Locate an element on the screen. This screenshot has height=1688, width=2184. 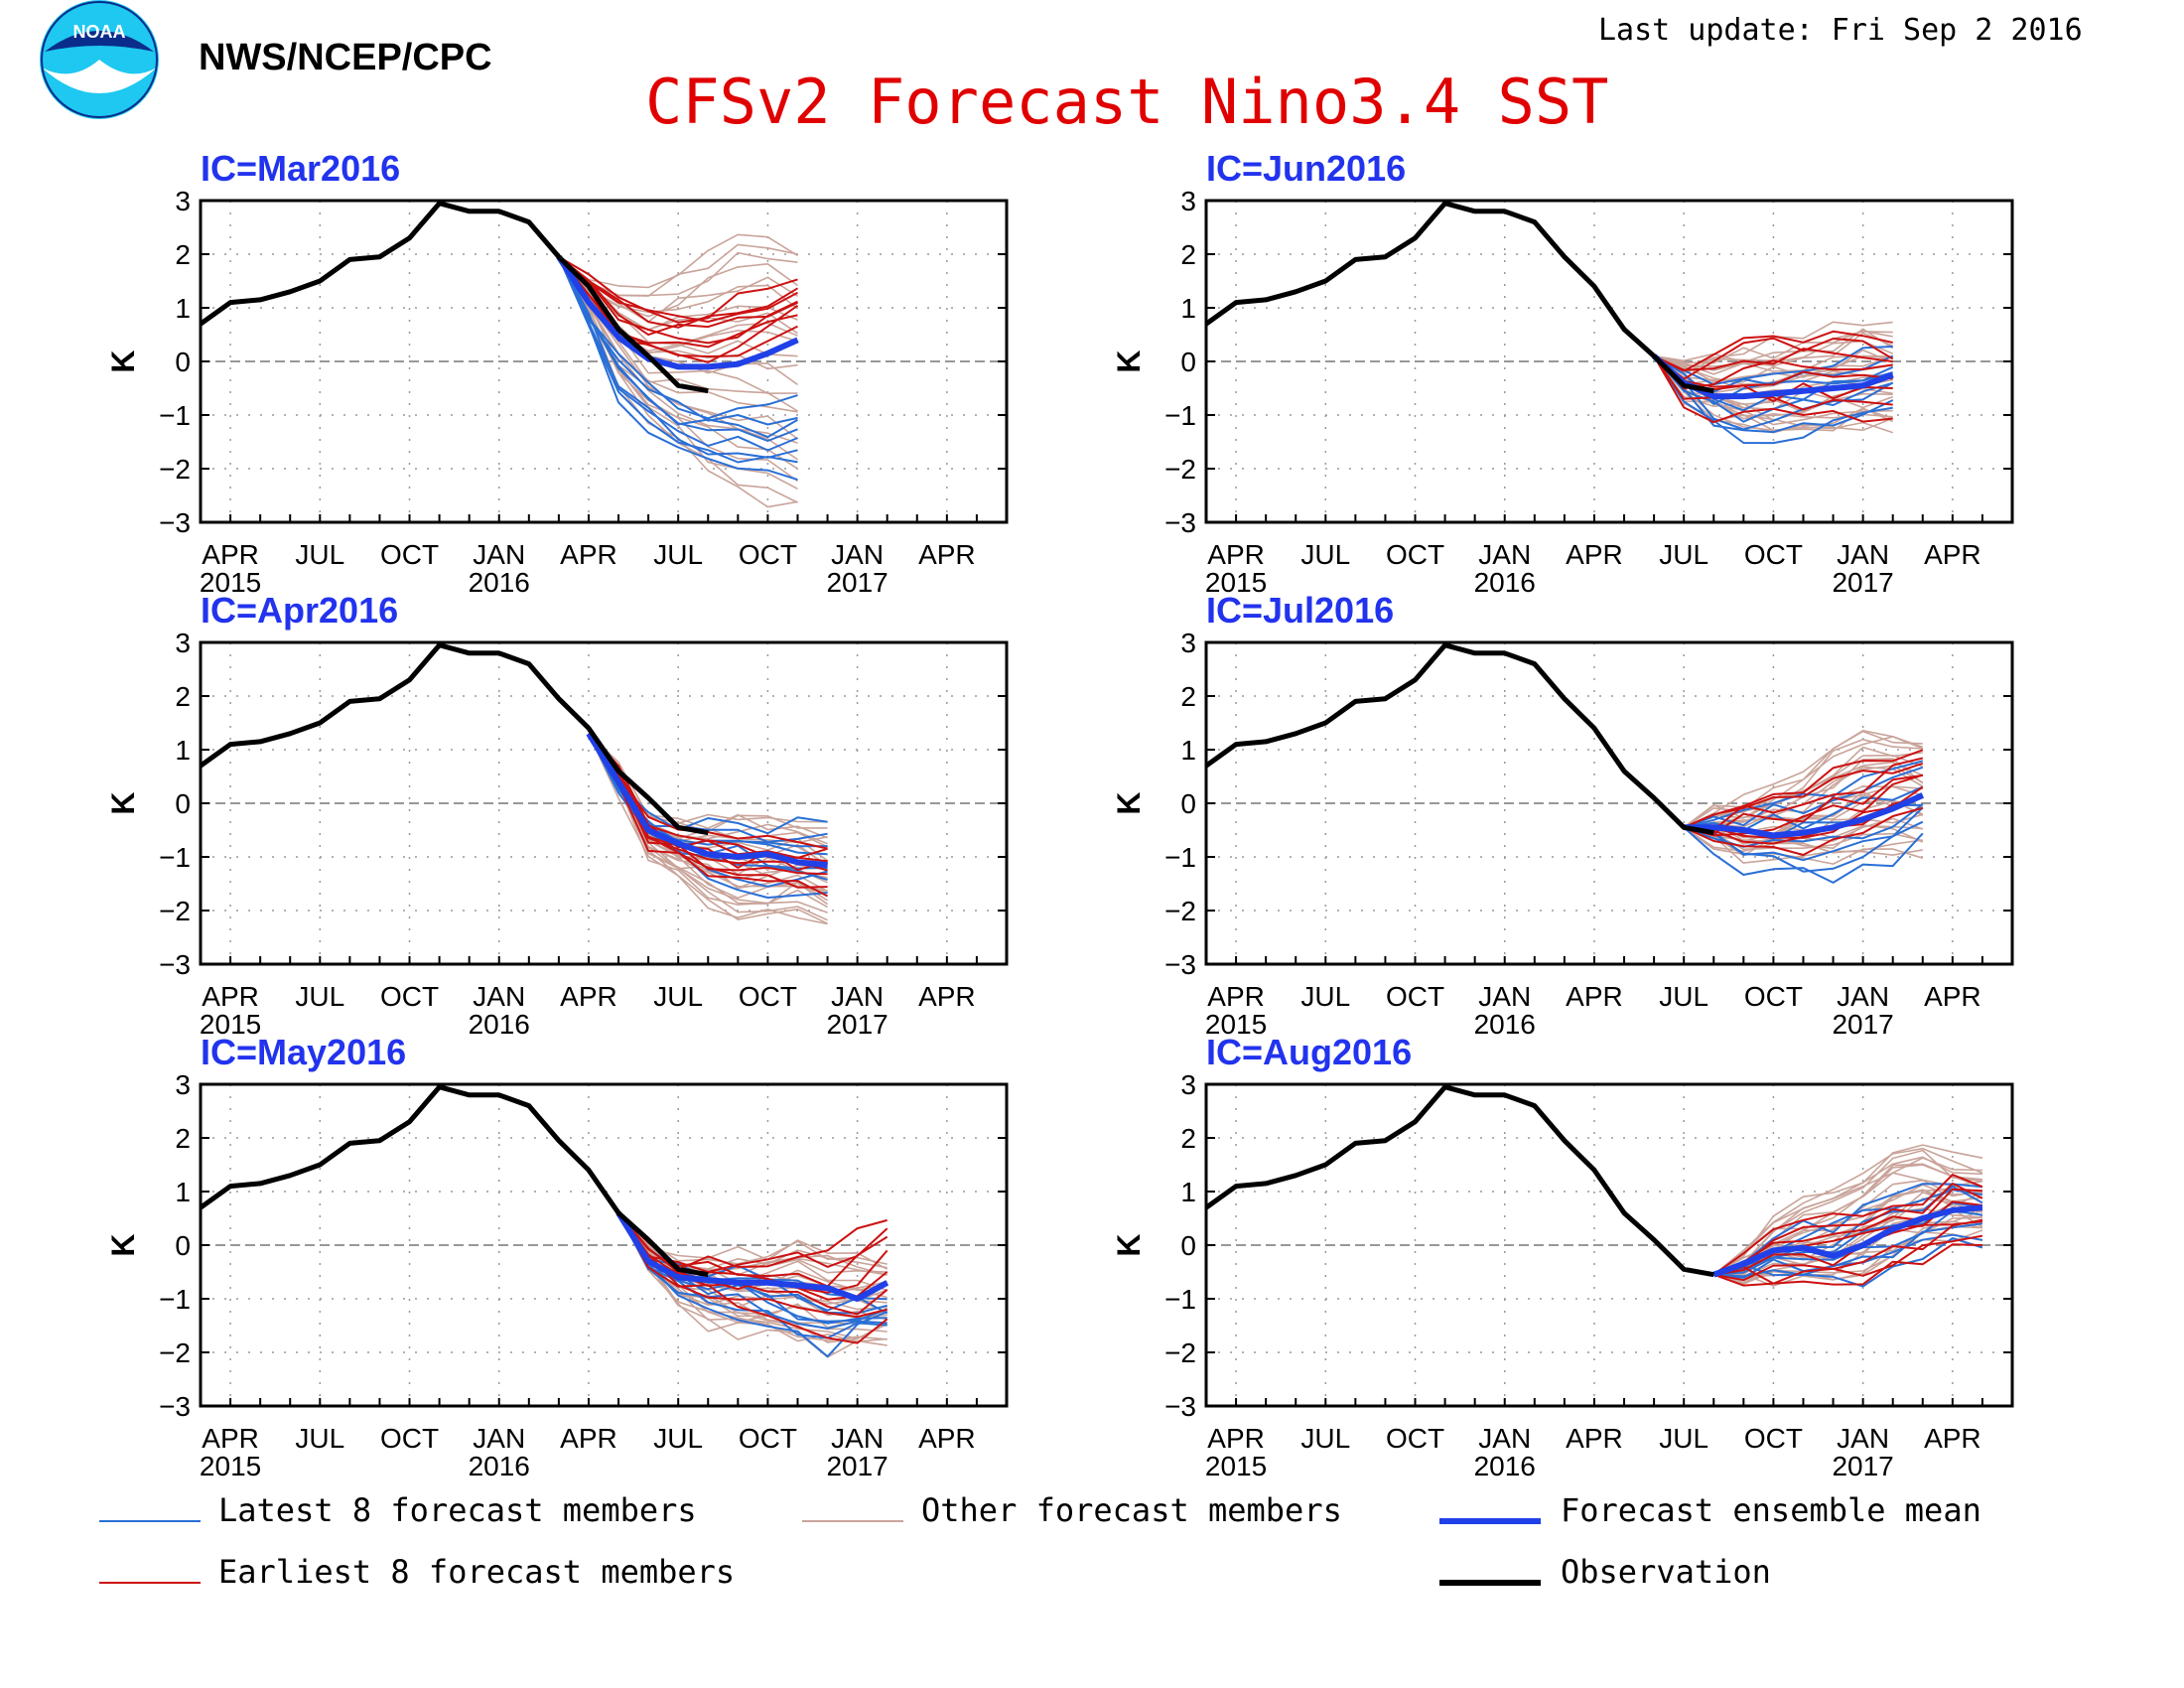
ensemble-mean-line is located at coordinates (677, 312).